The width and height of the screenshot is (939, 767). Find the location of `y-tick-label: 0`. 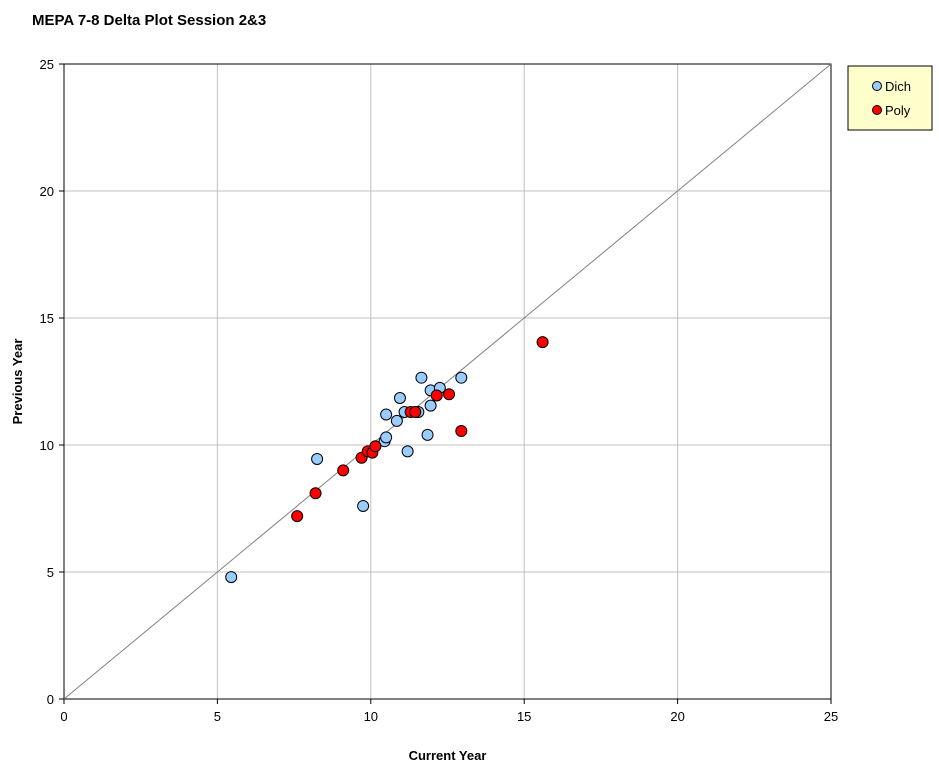

y-tick-label: 0 is located at coordinates (50, 699).